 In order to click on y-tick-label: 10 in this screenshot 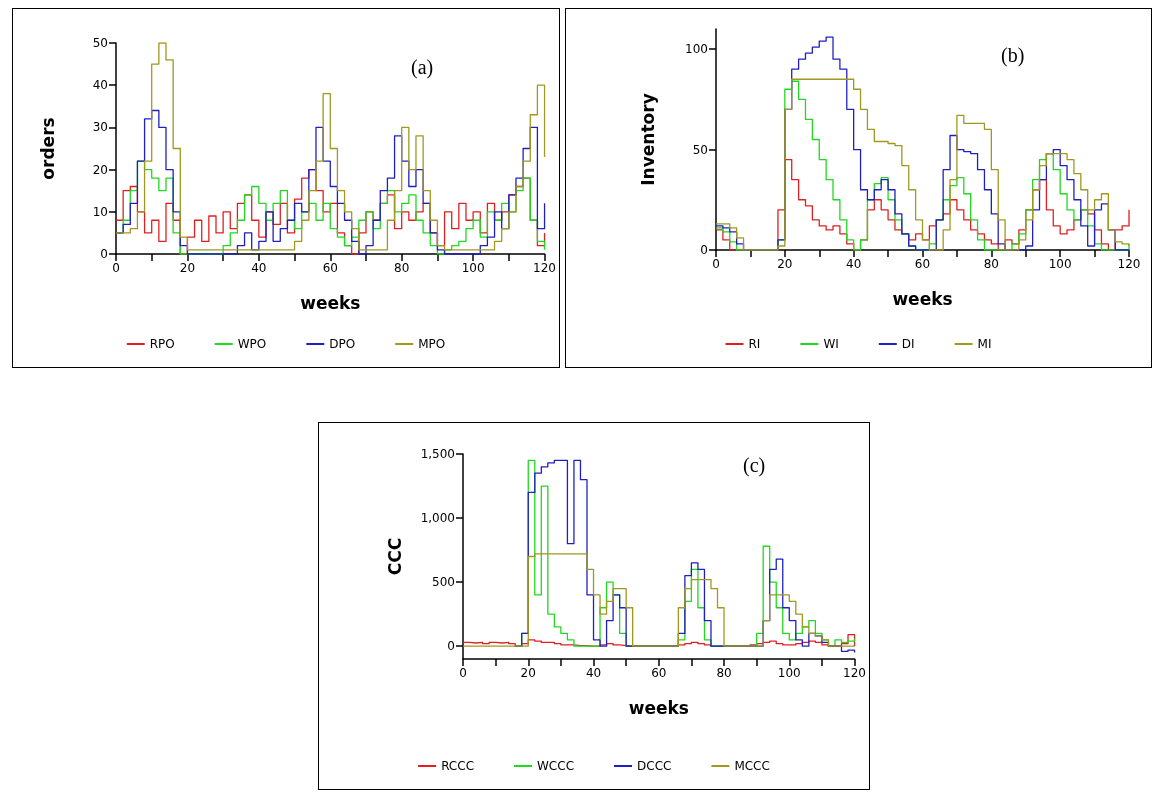, I will do `click(100, 211)`.